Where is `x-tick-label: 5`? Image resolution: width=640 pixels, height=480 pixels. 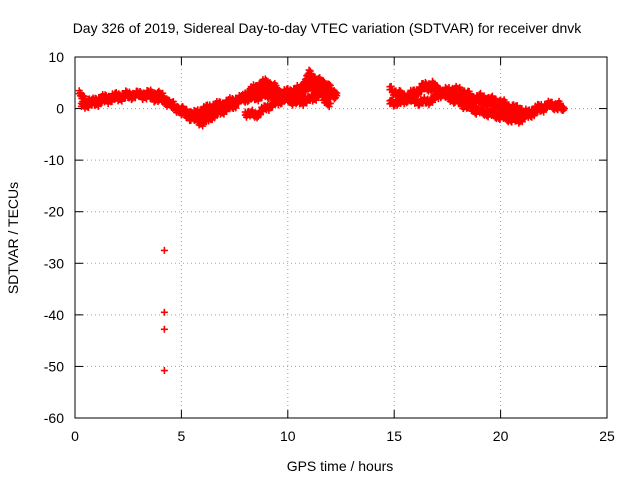
x-tick-label: 5 is located at coordinates (182, 436).